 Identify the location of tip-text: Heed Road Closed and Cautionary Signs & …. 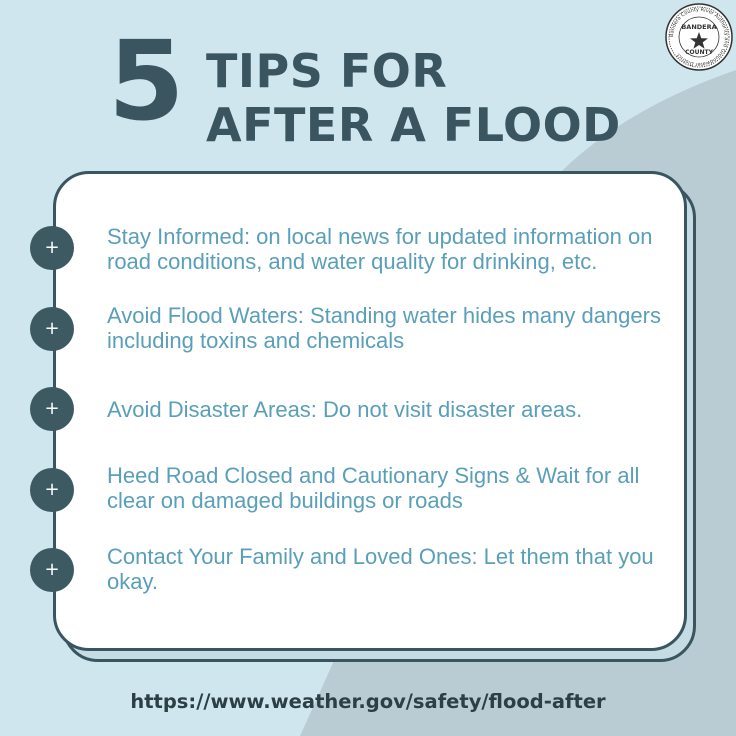
(373, 488).